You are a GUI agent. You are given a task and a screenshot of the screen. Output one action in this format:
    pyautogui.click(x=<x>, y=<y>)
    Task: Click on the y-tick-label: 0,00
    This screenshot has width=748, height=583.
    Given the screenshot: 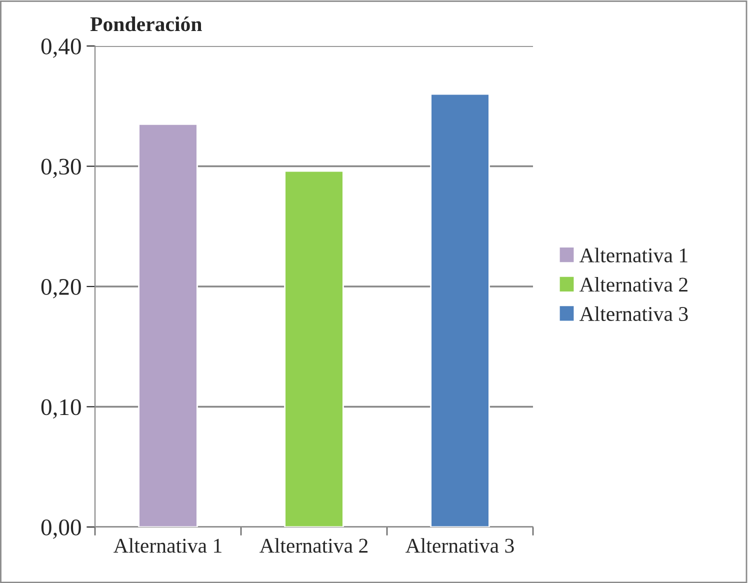 What is the action you would take?
    pyautogui.click(x=61, y=529)
    